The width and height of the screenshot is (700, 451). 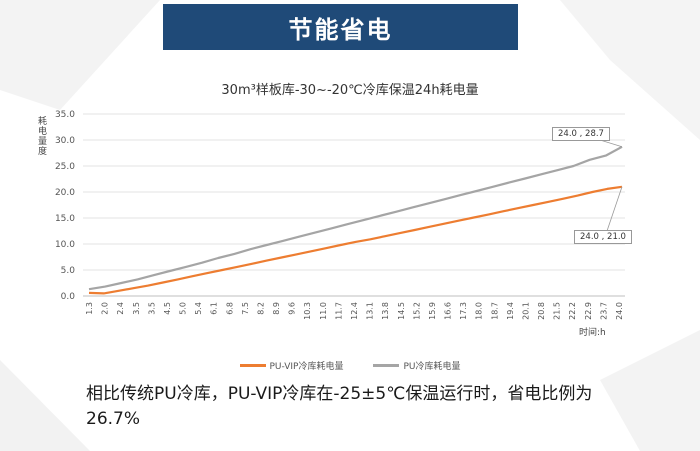 I want to click on legend-item-pu-vip: PU-VIP冷库耗电量, so click(x=291, y=365).